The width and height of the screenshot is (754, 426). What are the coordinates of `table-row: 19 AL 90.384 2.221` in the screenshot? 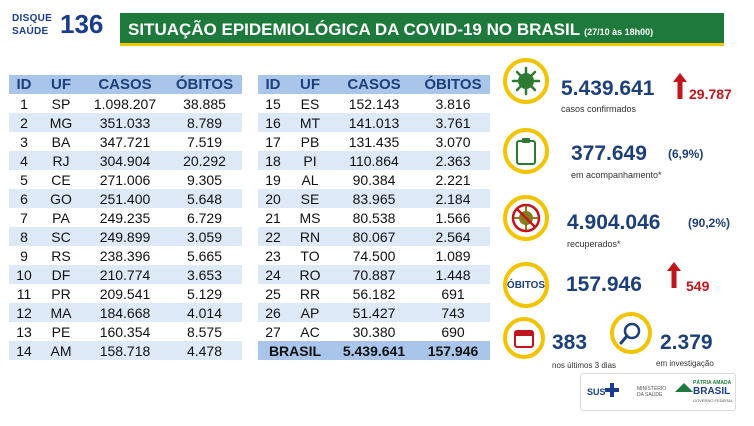 It's located at (374, 179).